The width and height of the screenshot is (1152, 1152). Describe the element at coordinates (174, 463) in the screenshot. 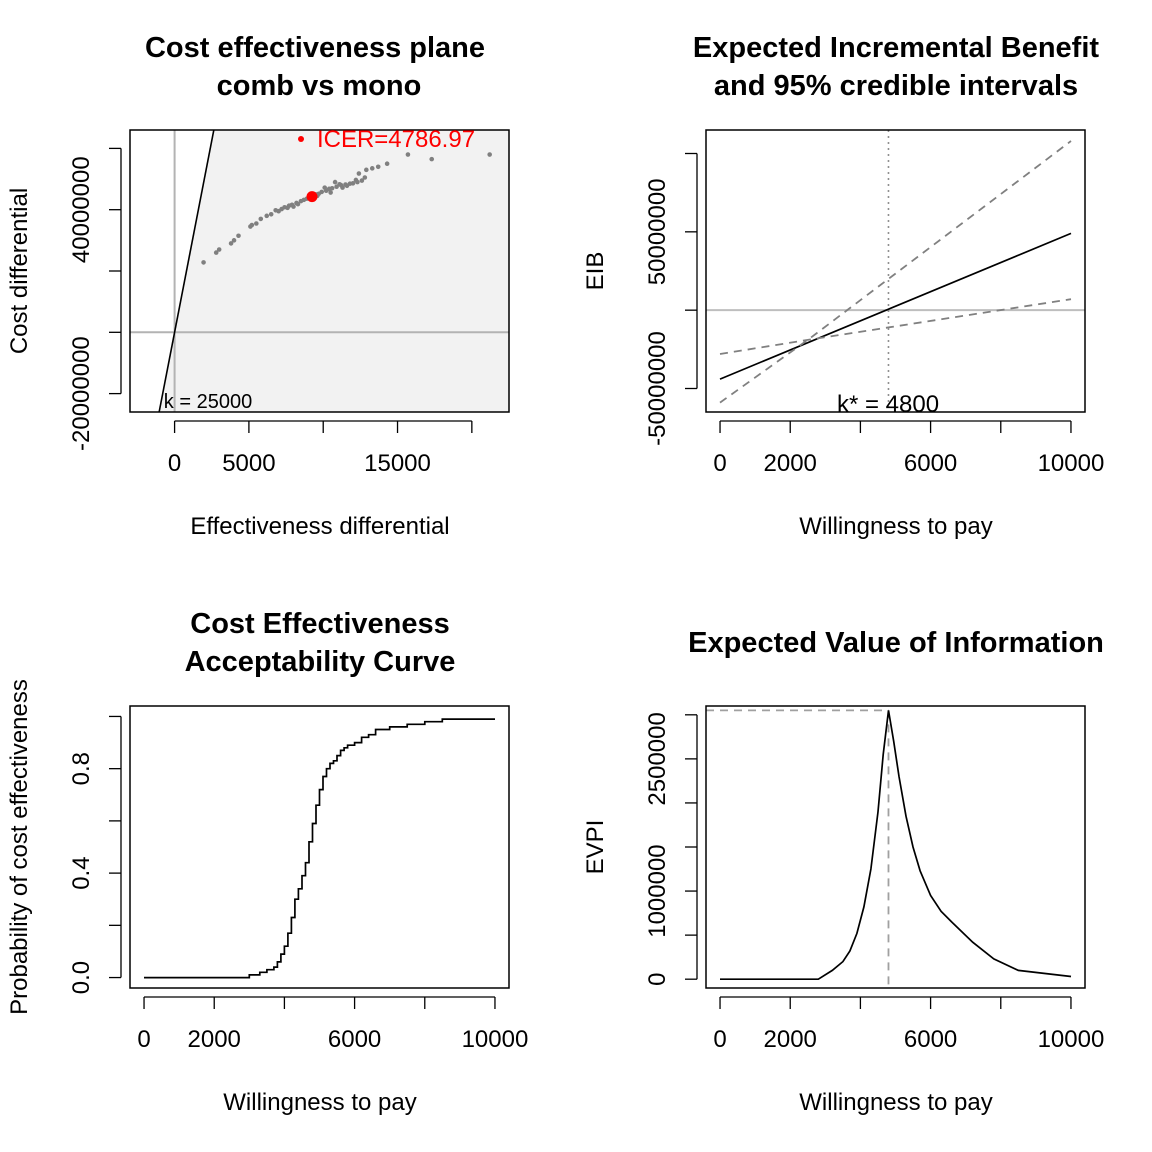

I see `ce-plane-xtick-label: 0` at that location.